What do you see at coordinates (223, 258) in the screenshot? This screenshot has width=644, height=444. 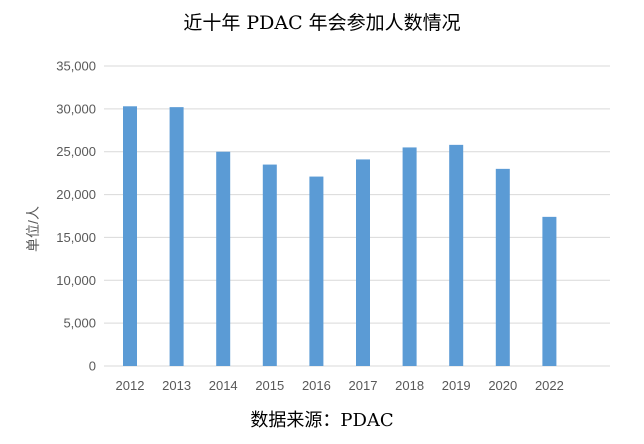 I see `bar-2014` at bounding box center [223, 258].